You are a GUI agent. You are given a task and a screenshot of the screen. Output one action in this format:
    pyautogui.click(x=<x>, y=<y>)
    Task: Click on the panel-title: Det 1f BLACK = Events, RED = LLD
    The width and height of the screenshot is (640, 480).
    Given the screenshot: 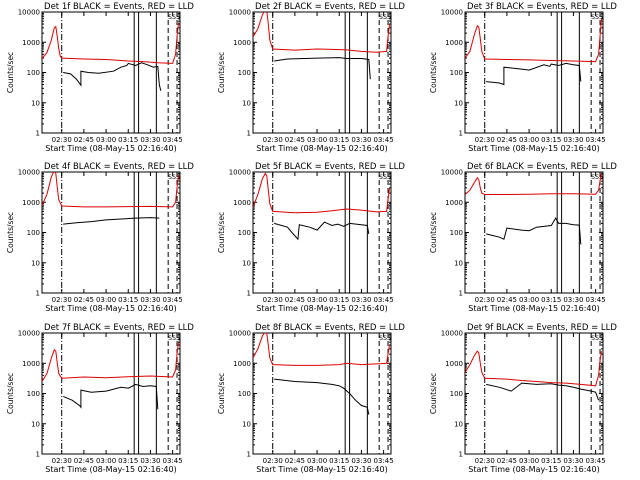 What is the action you would take?
    pyautogui.click(x=119, y=7)
    